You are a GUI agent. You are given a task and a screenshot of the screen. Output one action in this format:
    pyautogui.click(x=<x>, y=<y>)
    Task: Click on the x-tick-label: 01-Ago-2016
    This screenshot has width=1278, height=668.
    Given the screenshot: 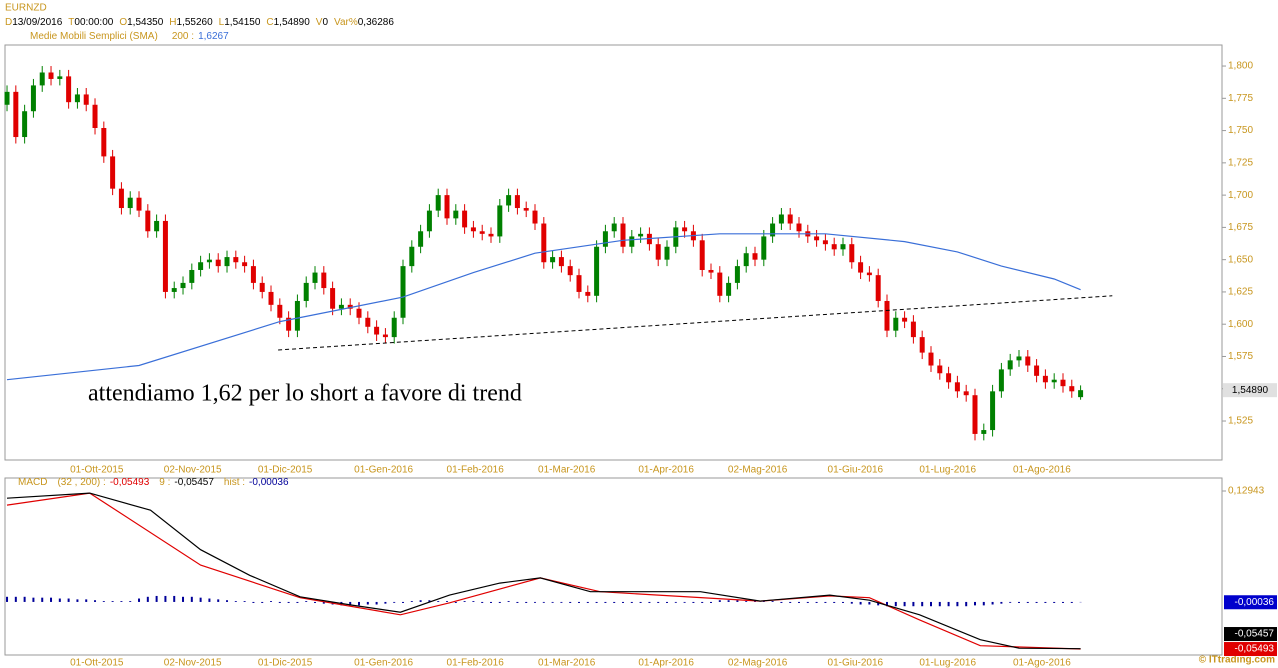 What is the action you would take?
    pyautogui.click(x=1042, y=663)
    